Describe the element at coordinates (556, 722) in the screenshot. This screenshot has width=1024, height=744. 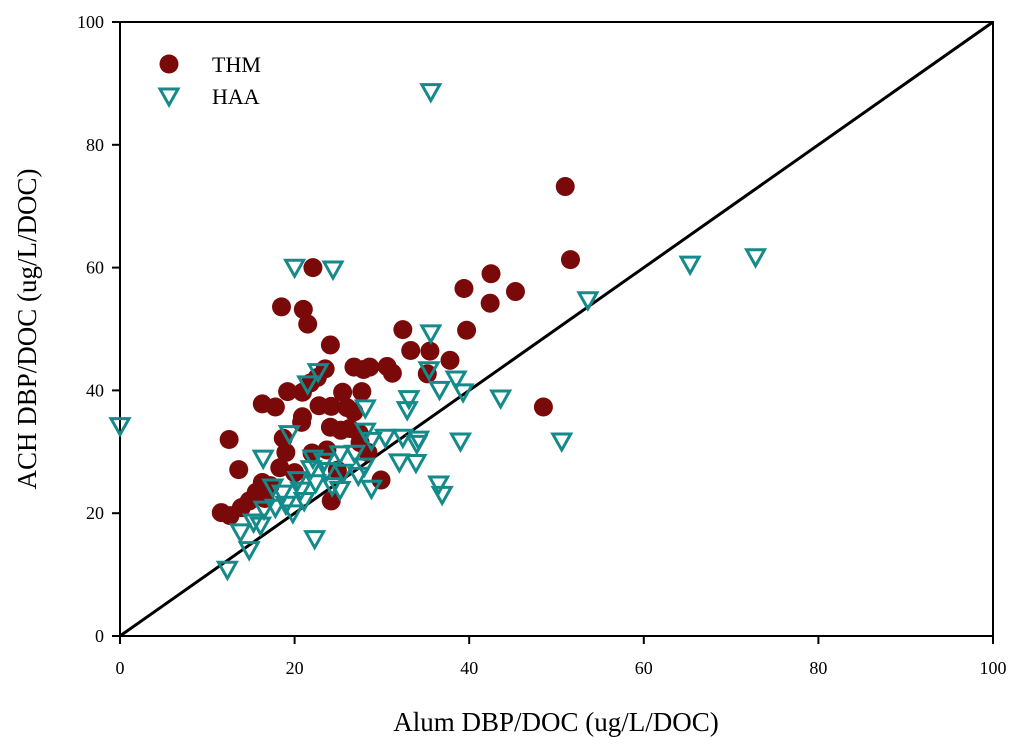
I see `x-axis-title: Alum DBP/DOC (ug/L/DOC)` at that location.